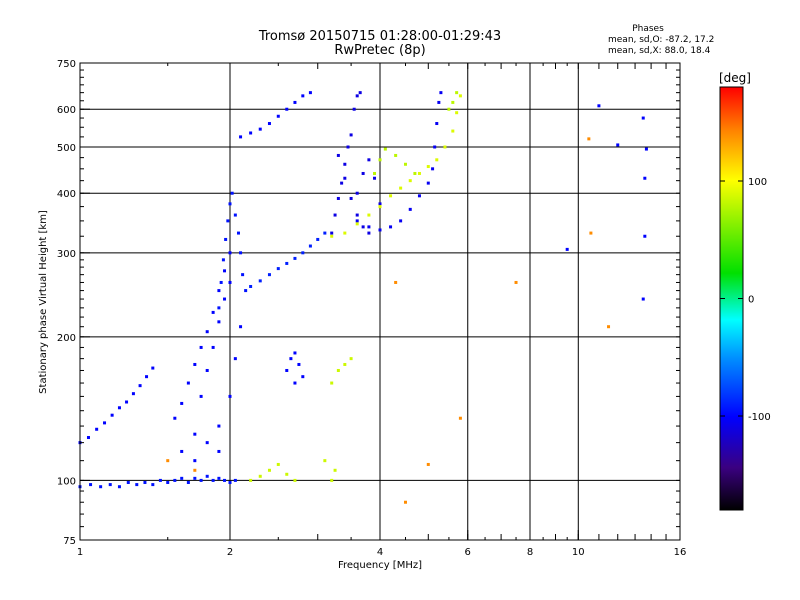 The image size is (800, 600). Describe the element at coordinates (745, 291) in the screenshot. I see `colorbar: [deg] 100 0 -100` at that location.